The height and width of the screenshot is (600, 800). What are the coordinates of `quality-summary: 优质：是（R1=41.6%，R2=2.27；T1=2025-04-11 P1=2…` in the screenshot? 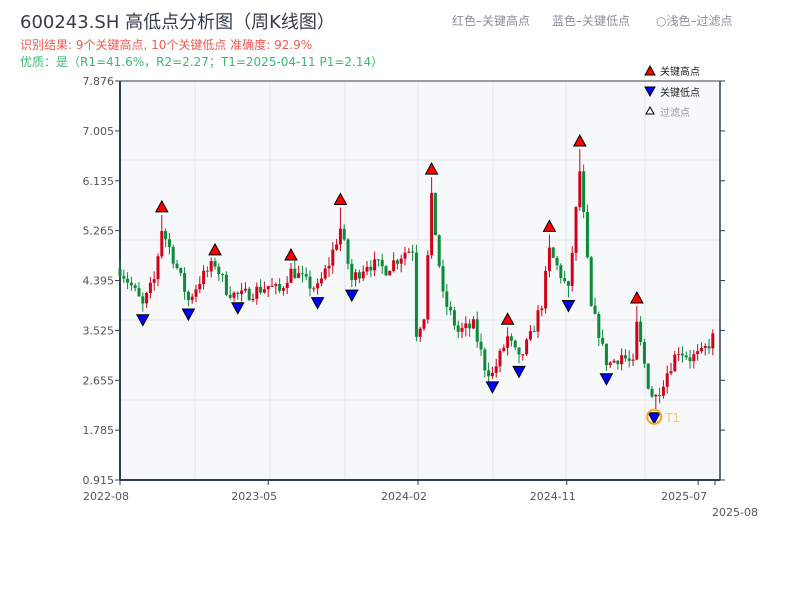 It's located at (202, 62).